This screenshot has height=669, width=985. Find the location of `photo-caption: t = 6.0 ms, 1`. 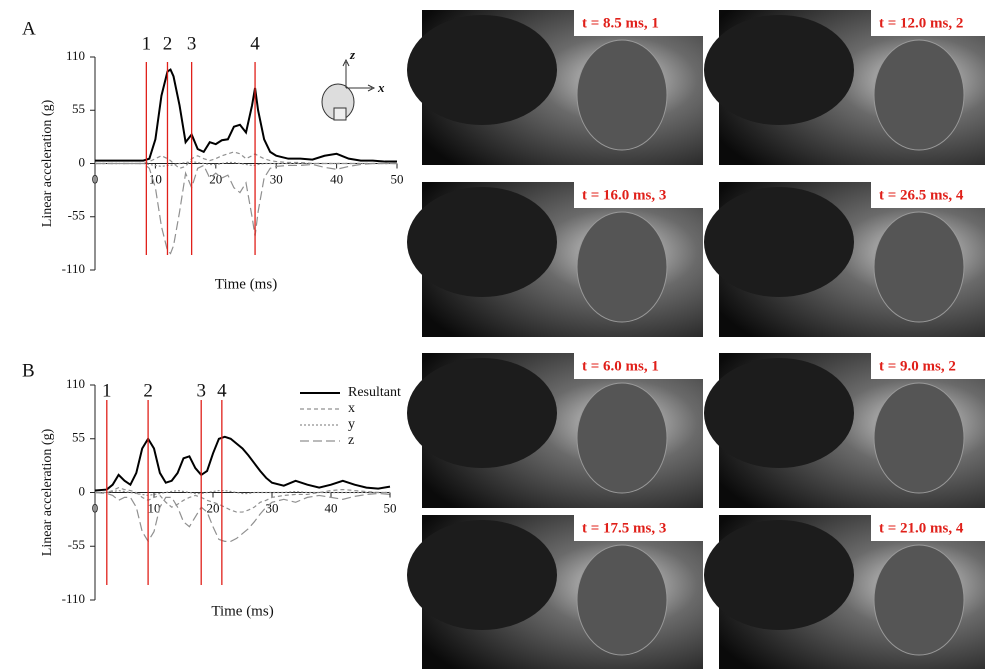

photo-caption: t = 6.0 ms, 1 is located at coordinates (620, 366).